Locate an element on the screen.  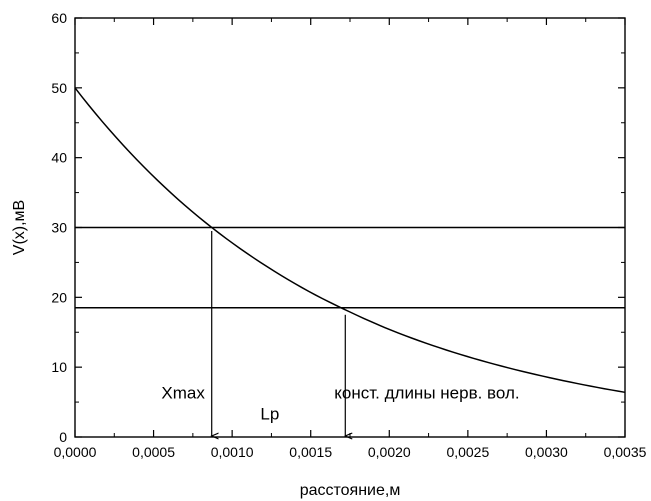
y-axis-title: V(x),мВ is located at coordinates (19, 227).